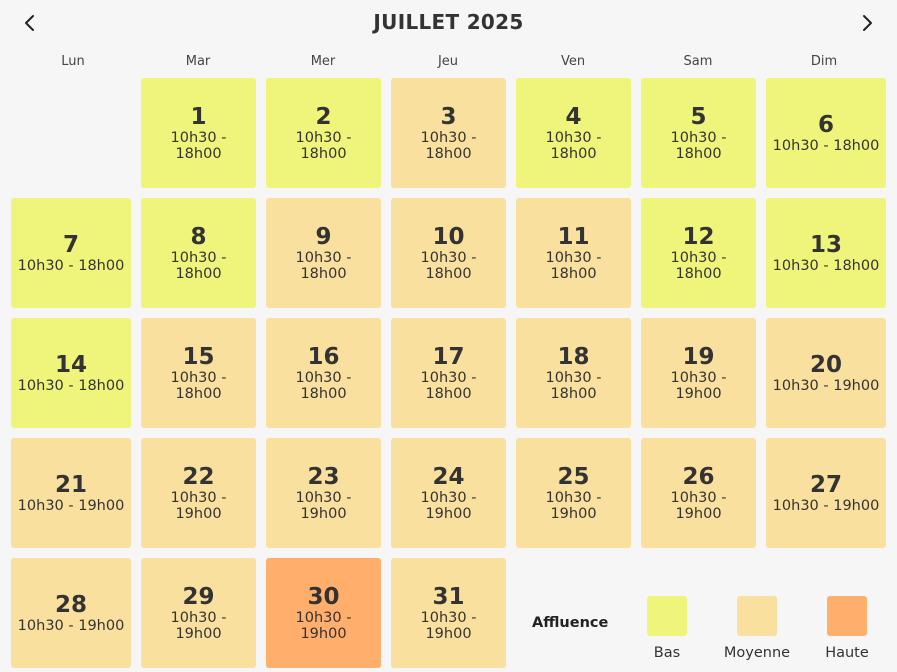  I want to click on previous-month-button, so click(30, 23).